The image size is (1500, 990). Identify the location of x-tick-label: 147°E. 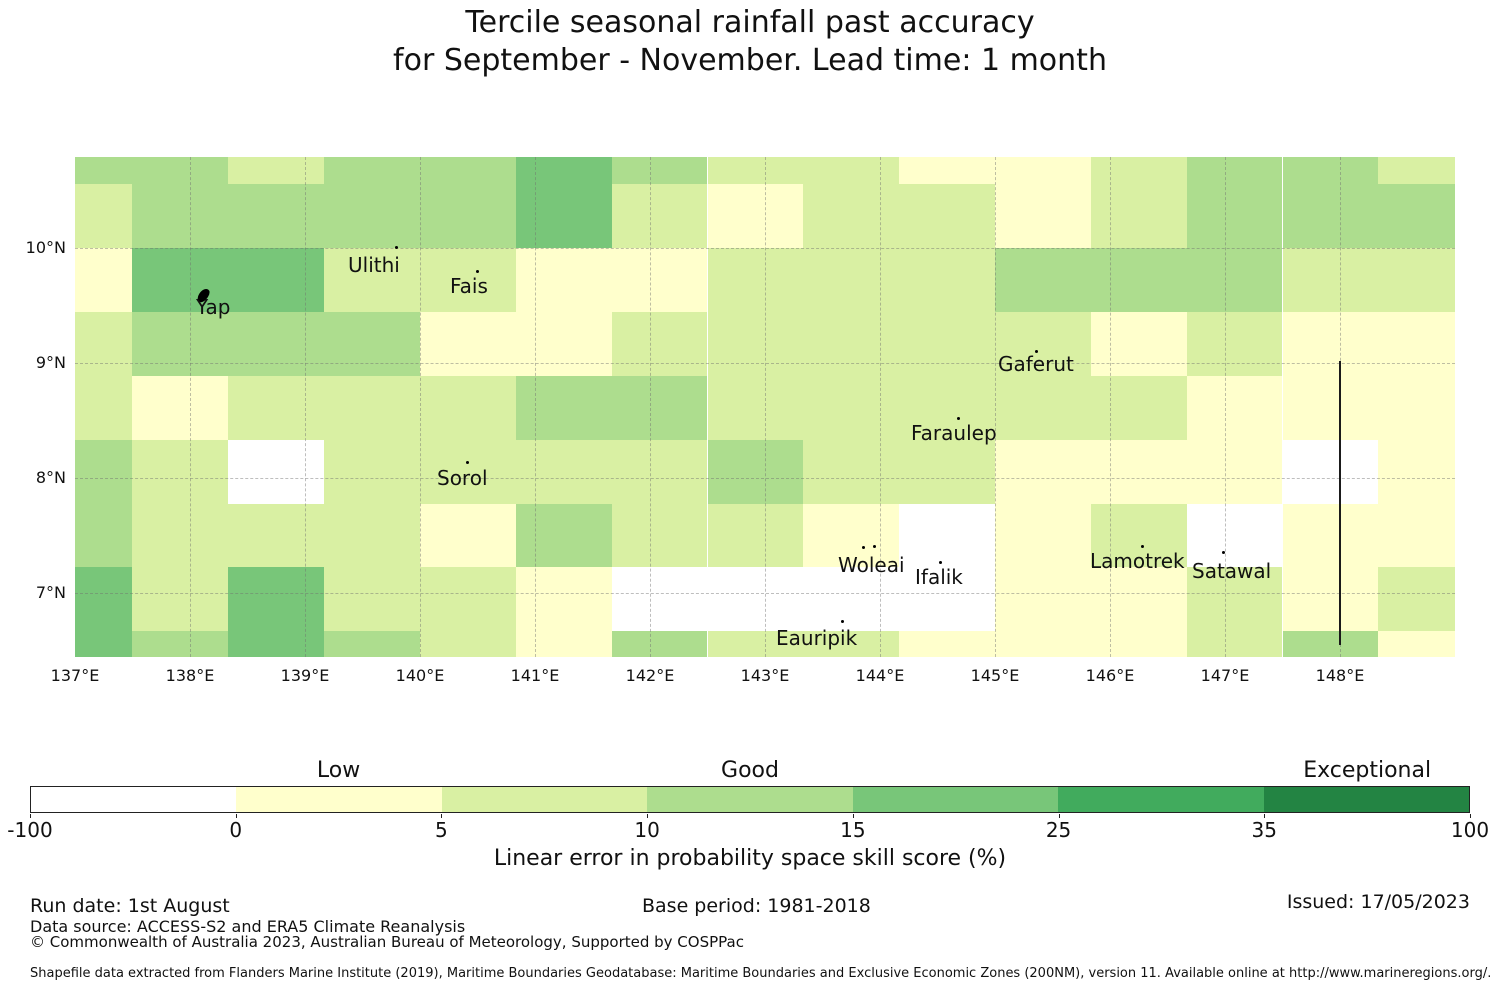
(1225, 675).